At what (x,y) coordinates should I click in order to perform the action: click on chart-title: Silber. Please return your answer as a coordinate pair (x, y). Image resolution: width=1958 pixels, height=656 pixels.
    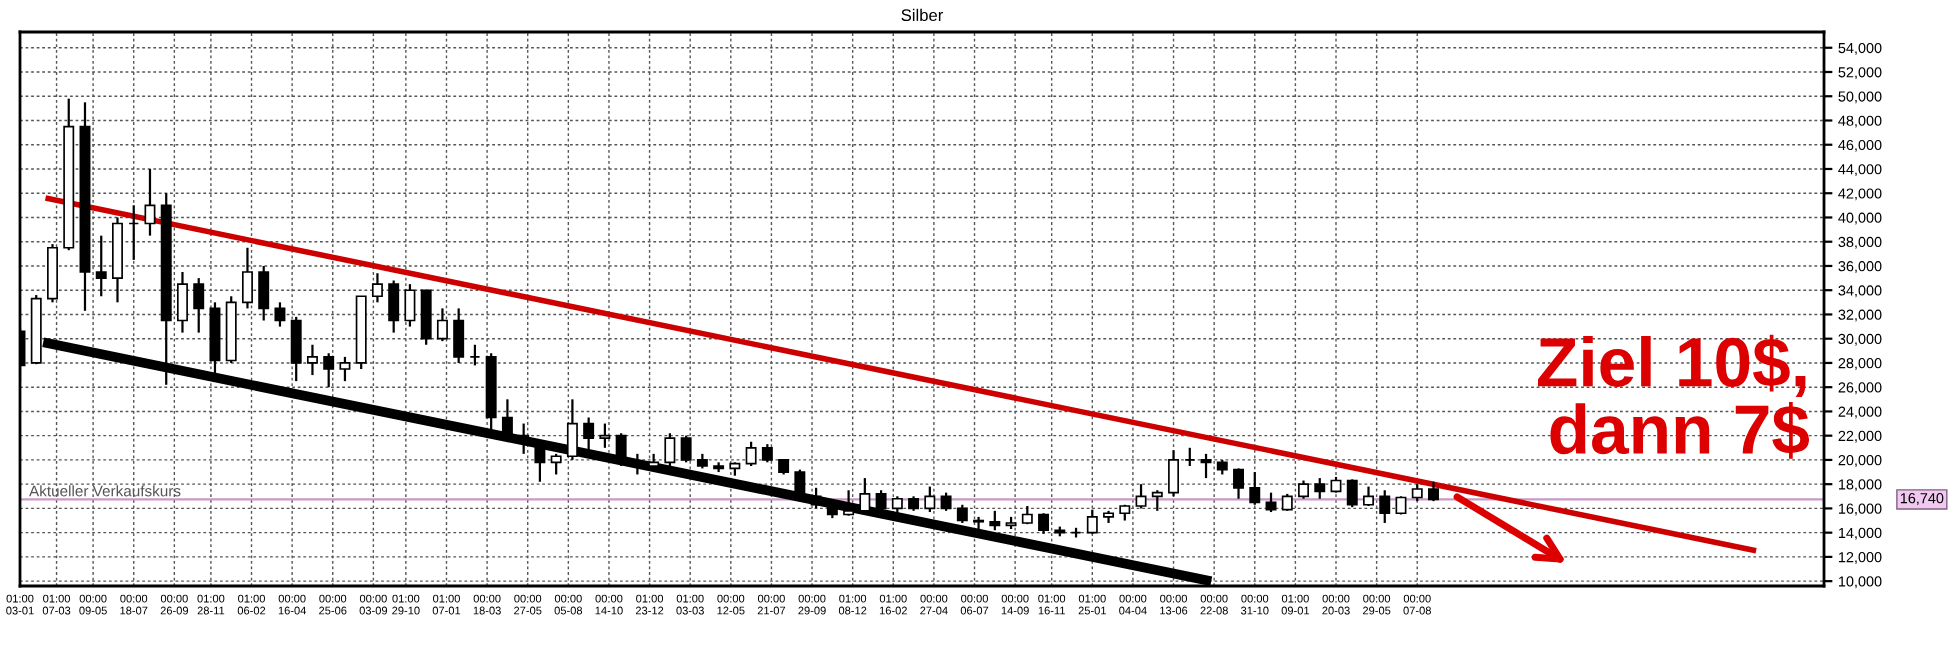
    Looking at the image, I should click on (922, 15).